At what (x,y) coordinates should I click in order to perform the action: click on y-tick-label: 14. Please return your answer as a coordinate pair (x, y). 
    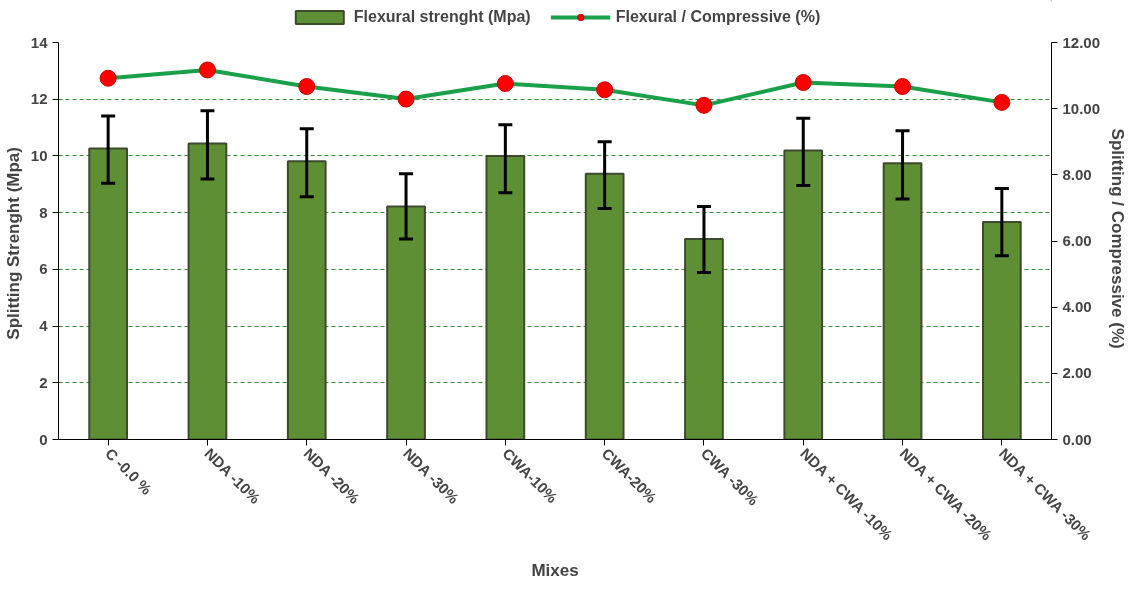
    Looking at the image, I should click on (39, 42).